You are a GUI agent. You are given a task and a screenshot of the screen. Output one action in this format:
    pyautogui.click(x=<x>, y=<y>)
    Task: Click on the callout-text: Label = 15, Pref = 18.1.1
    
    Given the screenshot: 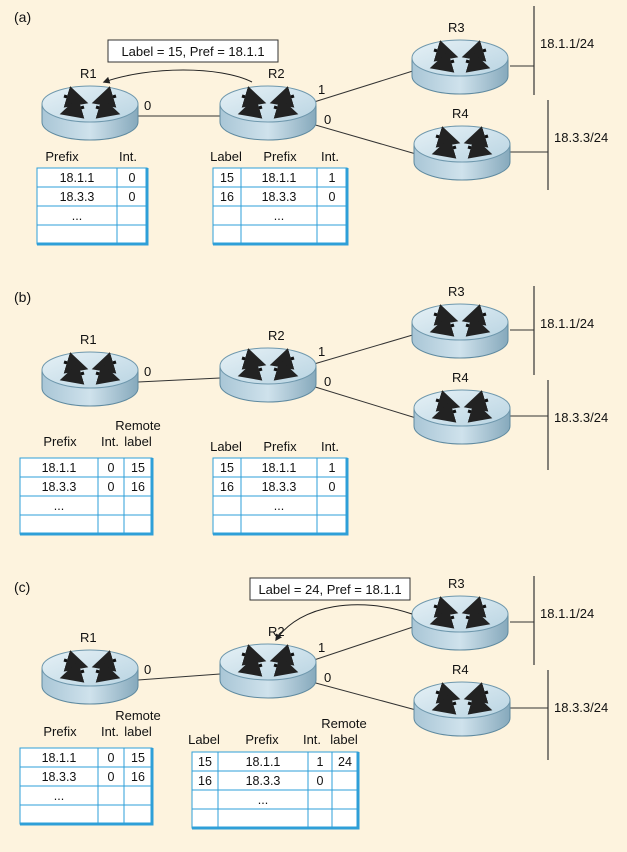 What is the action you would take?
    pyautogui.click(x=192, y=51)
    